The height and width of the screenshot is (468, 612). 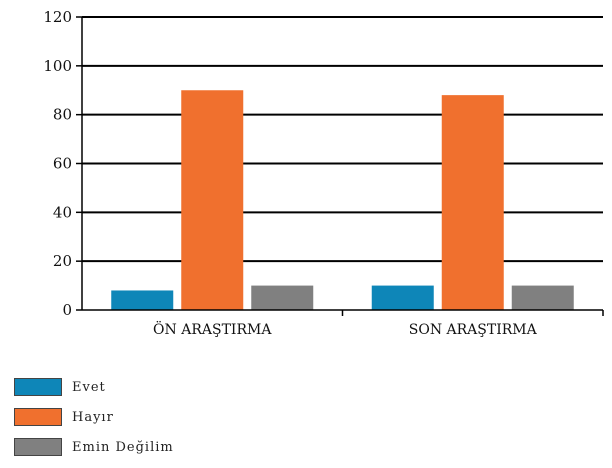 What do you see at coordinates (62, 212) in the screenshot?
I see `y-tick-label: 40` at bounding box center [62, 212].